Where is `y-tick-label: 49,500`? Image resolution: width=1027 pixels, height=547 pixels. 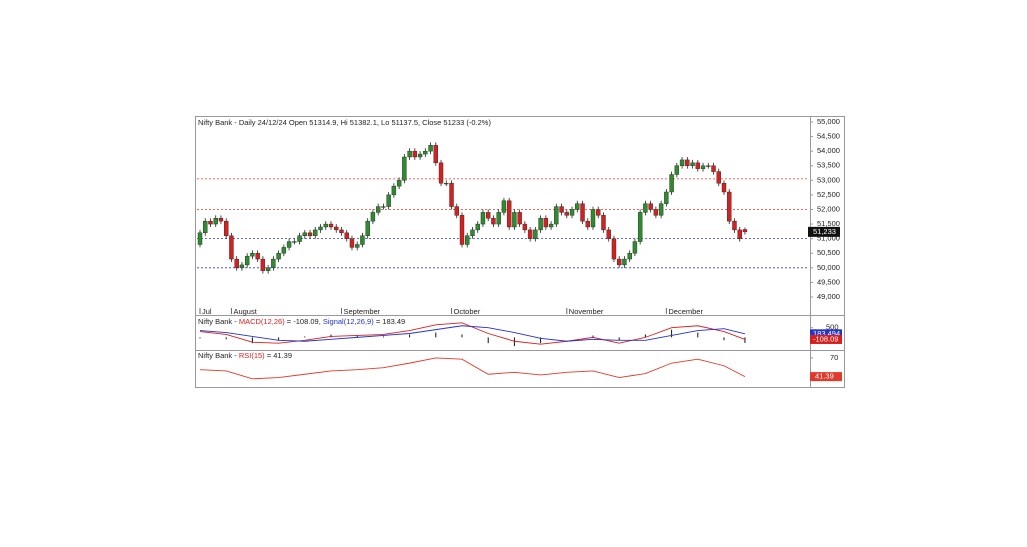 y-tick-label: 49,500 is located at coordinates (828, 281).